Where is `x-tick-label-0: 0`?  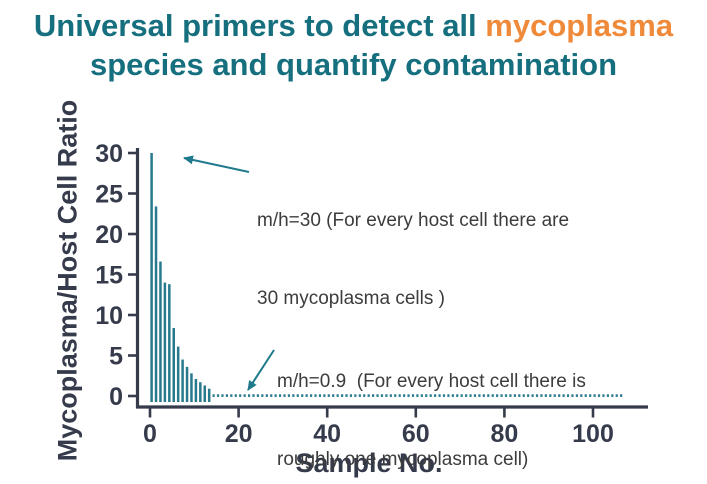 x-tick-label-0: 0 is located at coordinates (150, 434).